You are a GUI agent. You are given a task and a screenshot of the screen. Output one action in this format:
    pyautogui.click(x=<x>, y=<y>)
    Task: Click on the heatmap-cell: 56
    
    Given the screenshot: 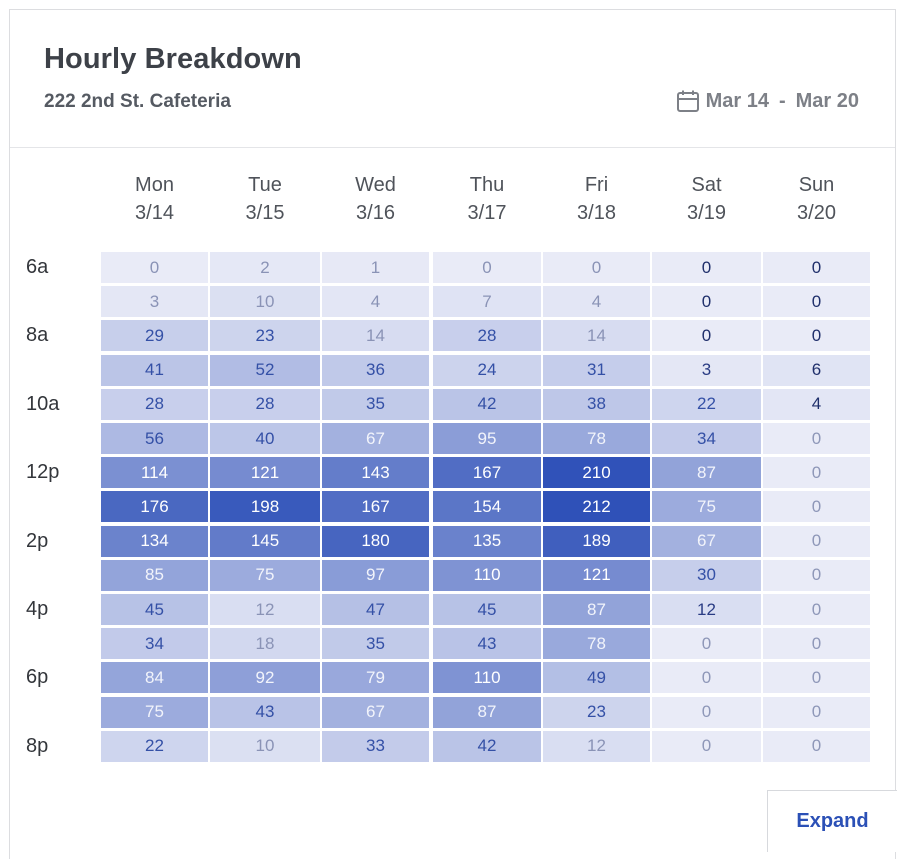 What is the action you would take?
    pyautogui.click(x=154, y=438)
    